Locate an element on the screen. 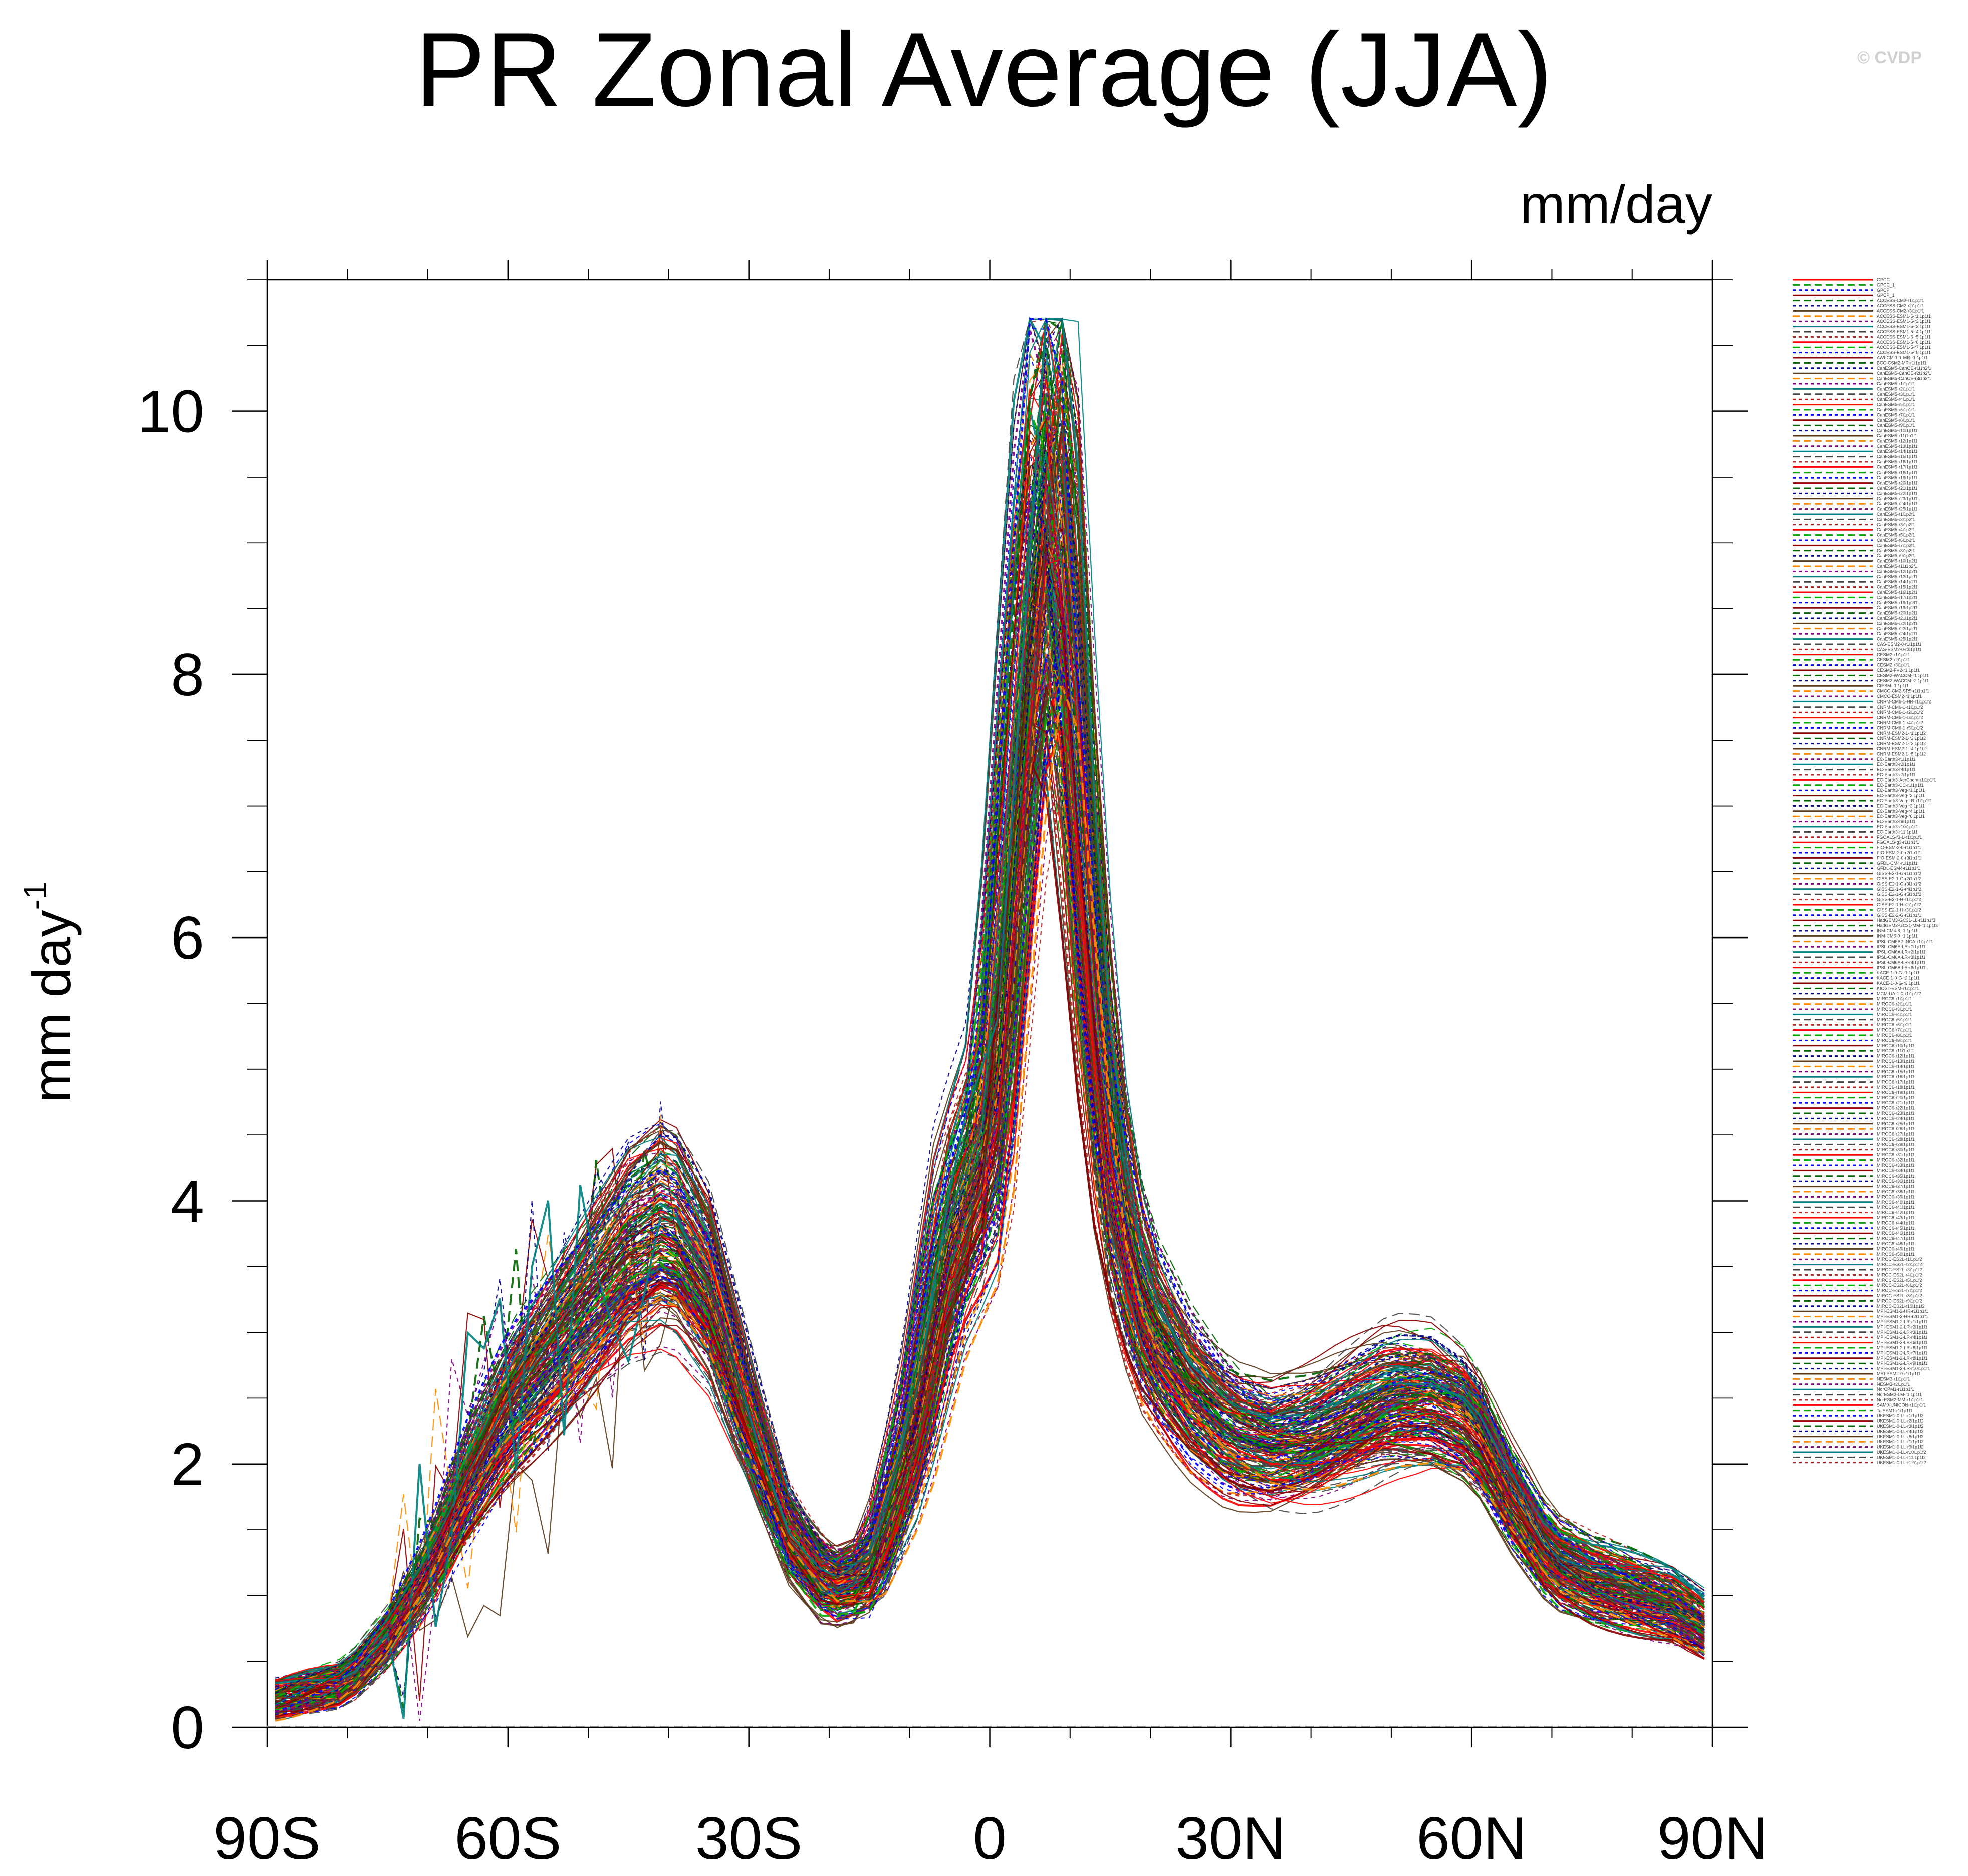 The height and width of the screenshot is (1876, 1968). legend-label: CESM2-FV2-r1i1p1f1 is located at coordinates (1898, 670).